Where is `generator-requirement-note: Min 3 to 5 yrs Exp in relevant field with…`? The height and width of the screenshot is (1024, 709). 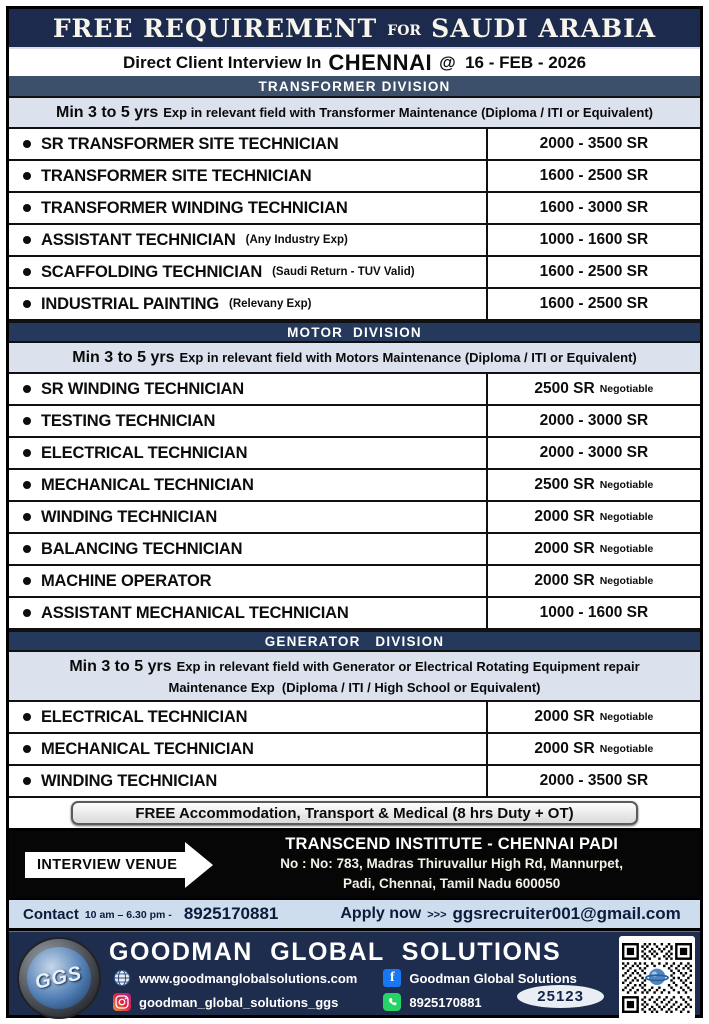 generator-requirement-note: Min 3 to 5 yrs Exp in relevant field with… is located at coordinates (354, 677).